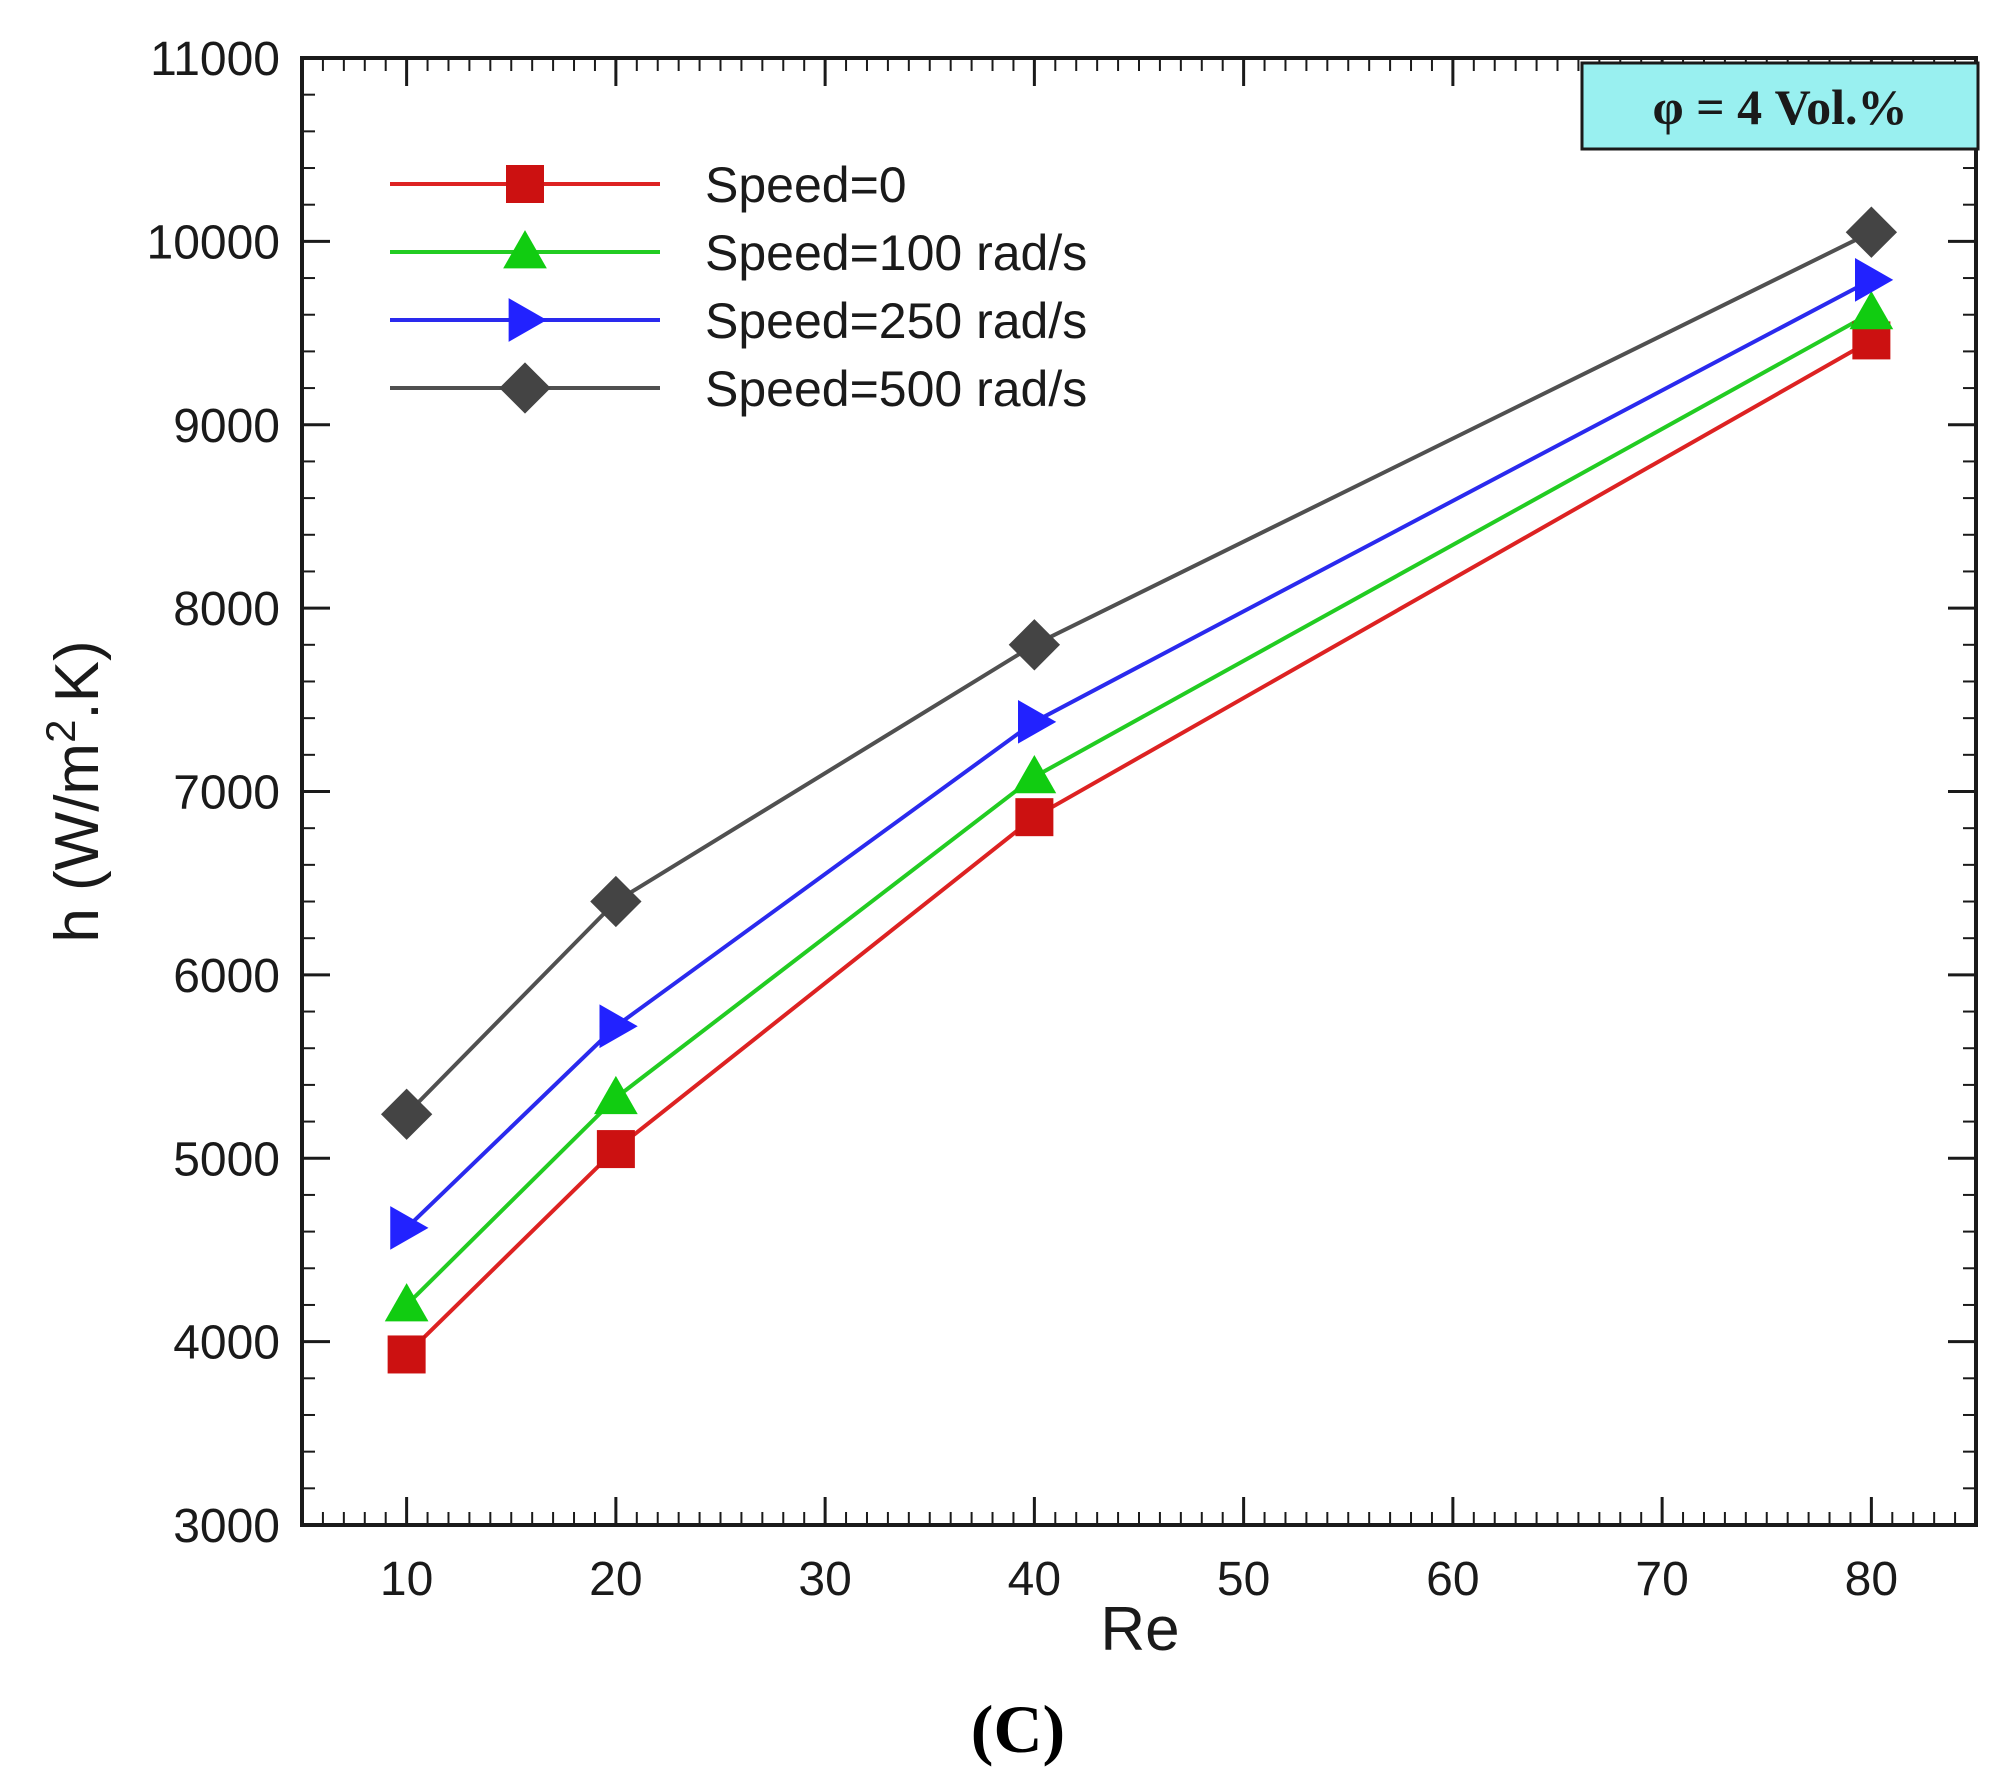 The image size is (2005, 1784). I want to click on x-tick-label: 50, so click(1243, 1579).